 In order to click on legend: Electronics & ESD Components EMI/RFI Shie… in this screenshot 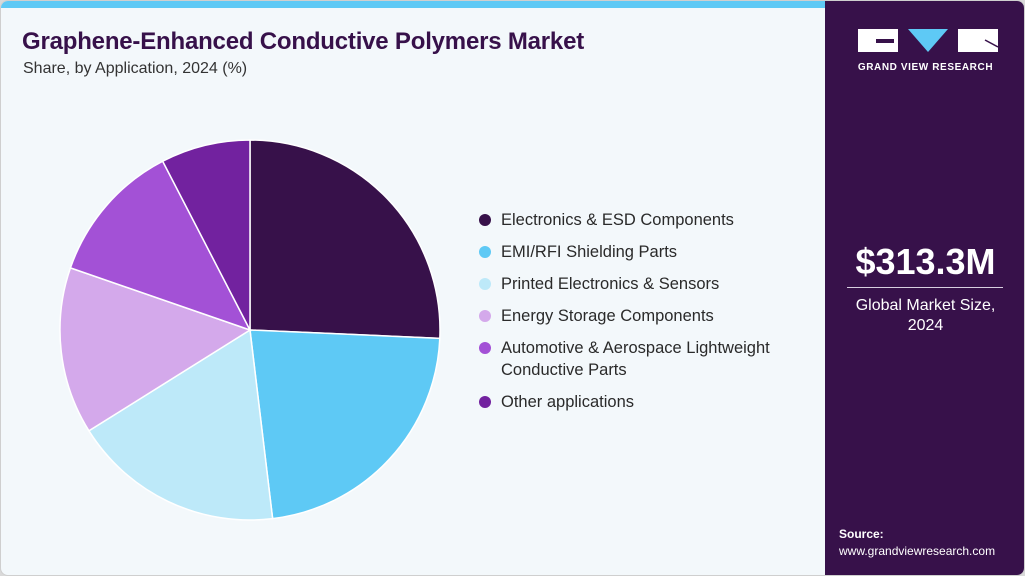, I will do `click(640, 316)`.